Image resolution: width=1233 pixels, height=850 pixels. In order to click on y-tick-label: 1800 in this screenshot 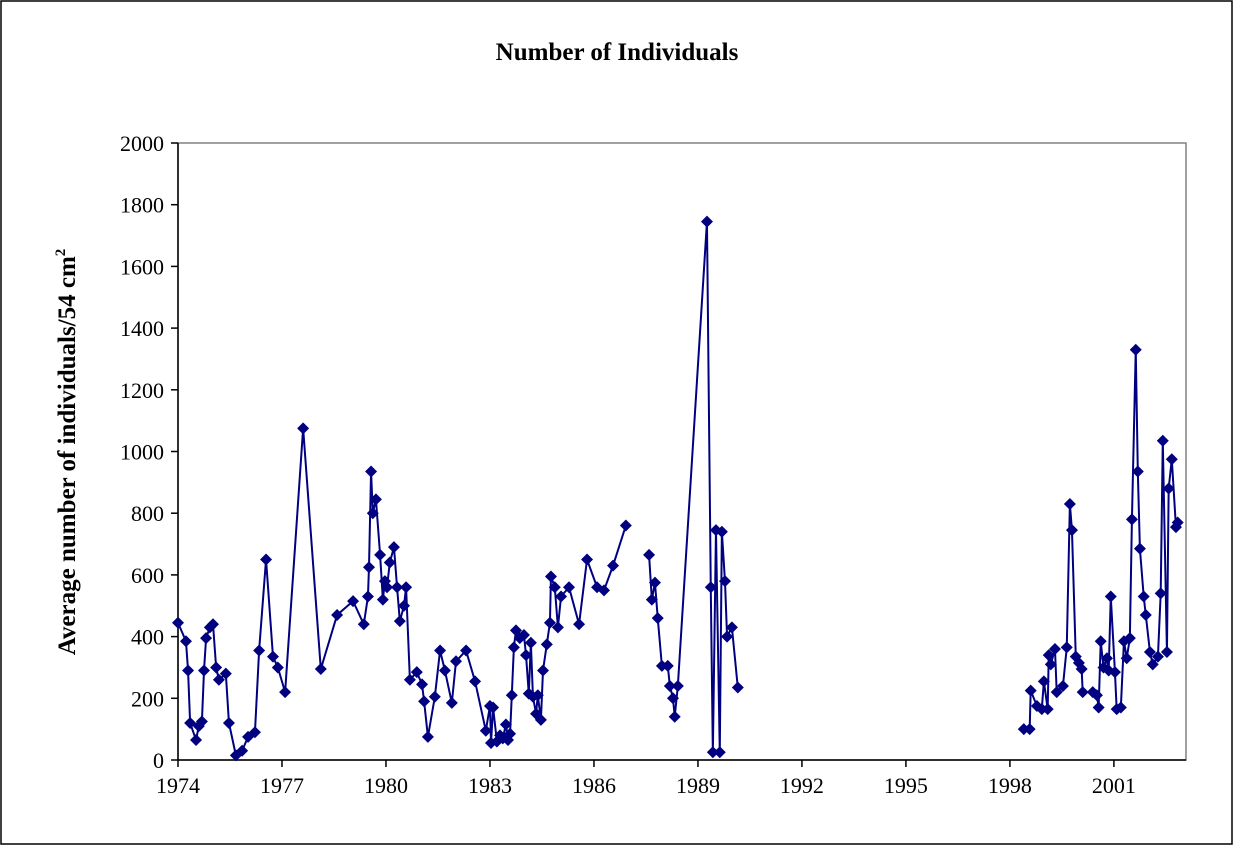, I will do `click(142, 205)`.